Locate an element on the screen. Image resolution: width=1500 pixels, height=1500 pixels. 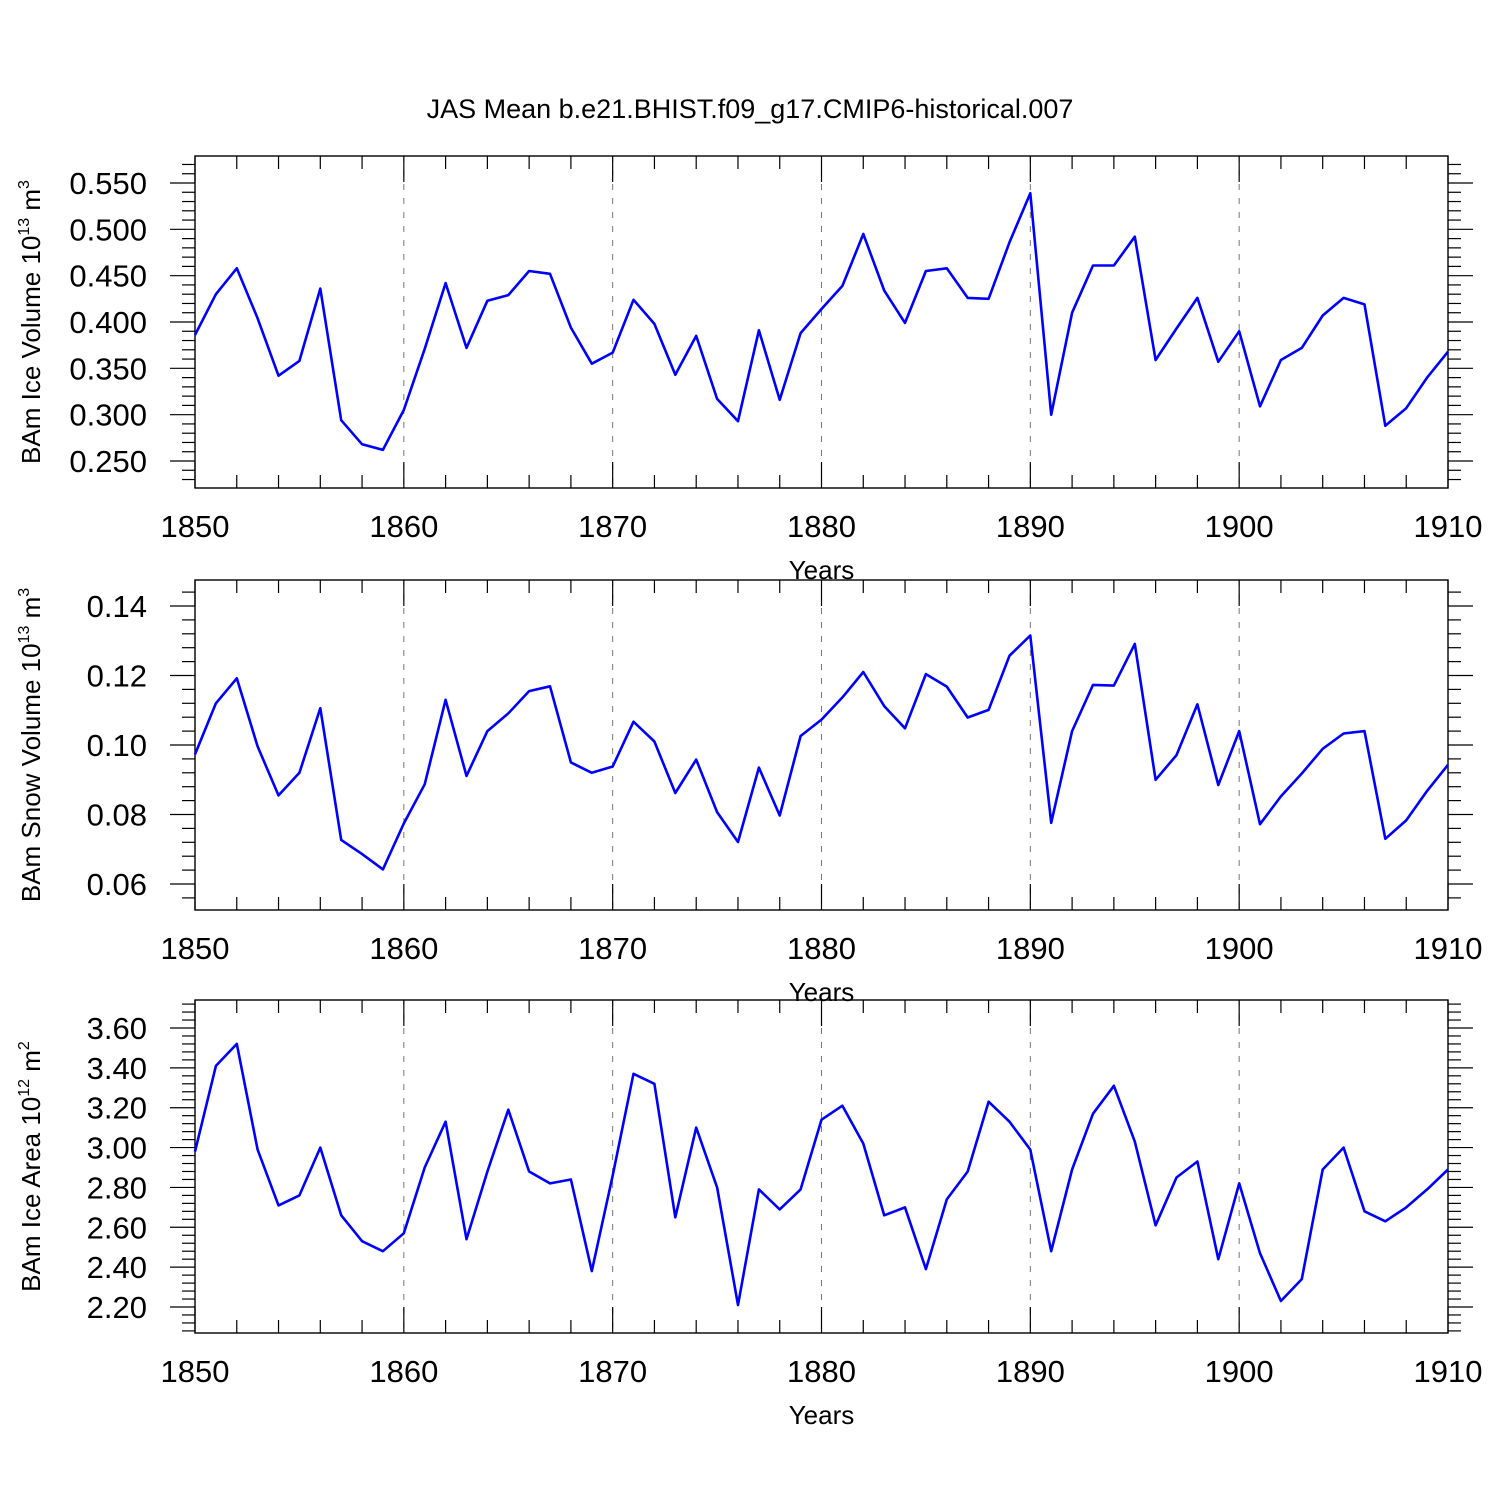
y-tick-label-0.450: 0.450 is located at coordinates (108, 276).